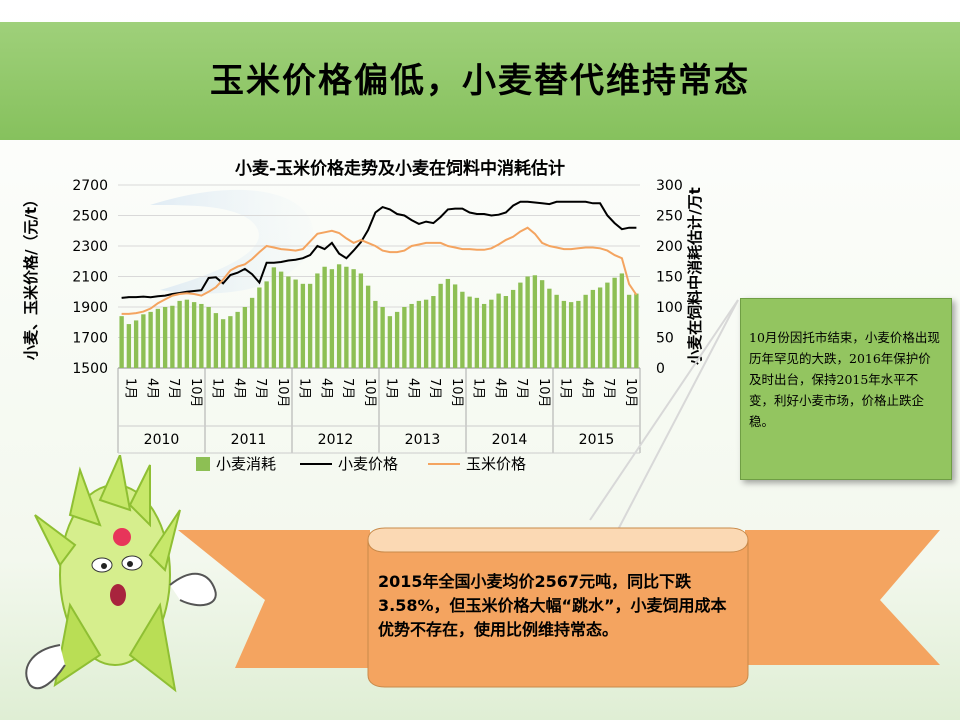 This screenshot has height=720, width=960. Describe the element at coordinates (90, 186) in the screenshot. I see `left-tick-label: 2700` at that location.